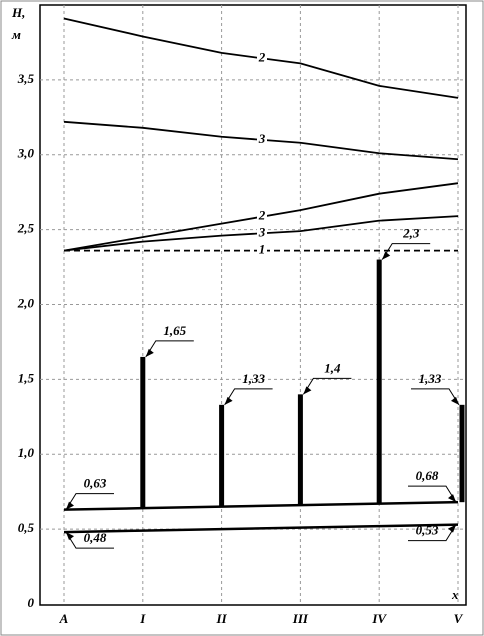  I want to click on x-tick-label: A, so click(64, 618).